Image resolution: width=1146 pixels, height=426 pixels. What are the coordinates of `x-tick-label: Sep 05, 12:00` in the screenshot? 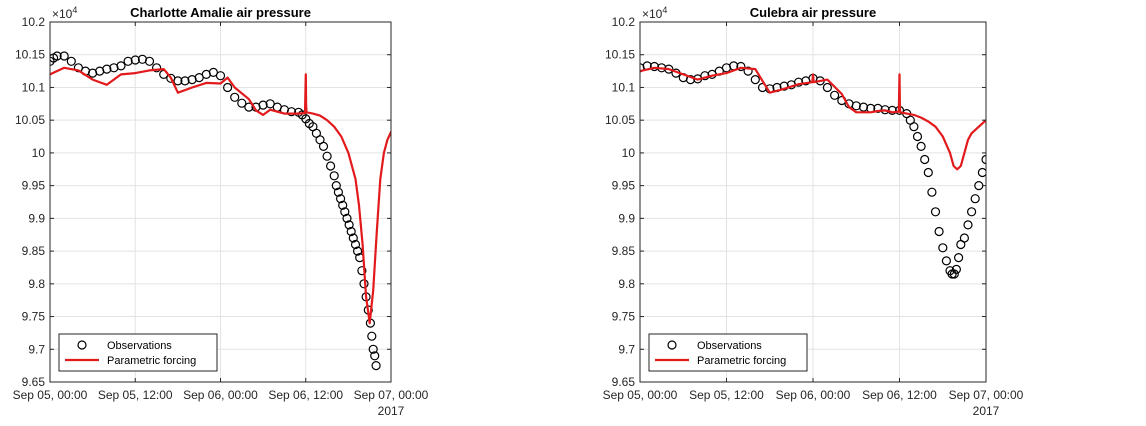 It's located at (135, 395).